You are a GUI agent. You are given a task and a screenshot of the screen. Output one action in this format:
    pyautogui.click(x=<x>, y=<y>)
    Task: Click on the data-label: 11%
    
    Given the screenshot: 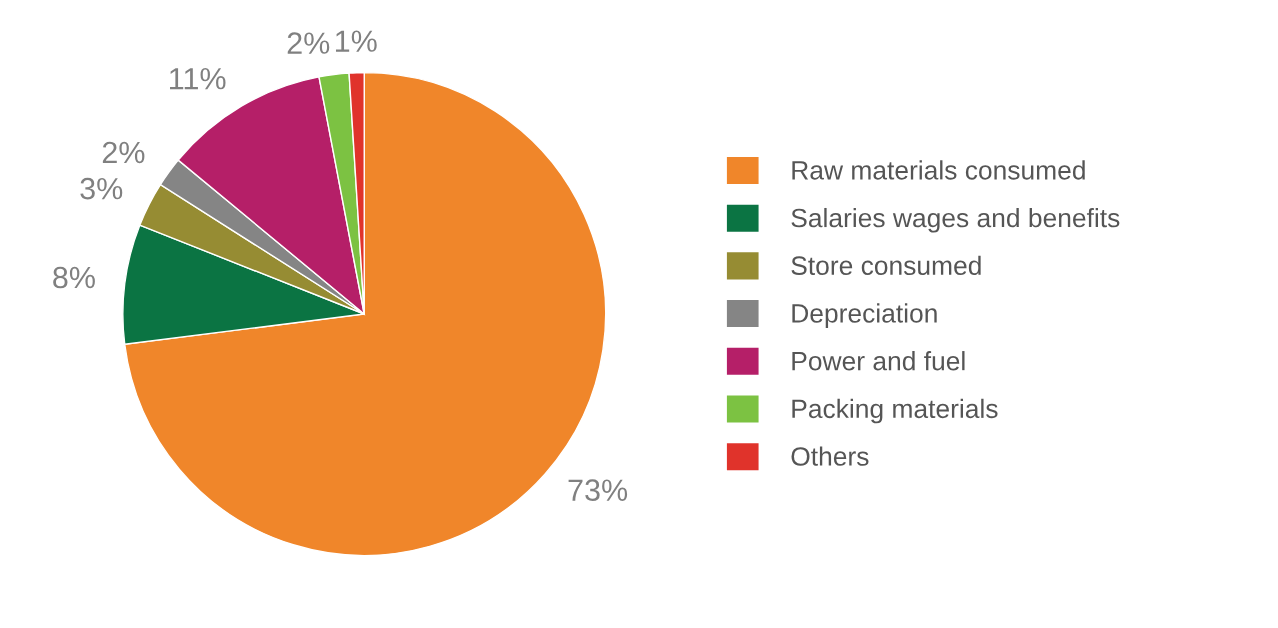 What is the action you would take?
    pyautogui.click(x=198, y=78)
    